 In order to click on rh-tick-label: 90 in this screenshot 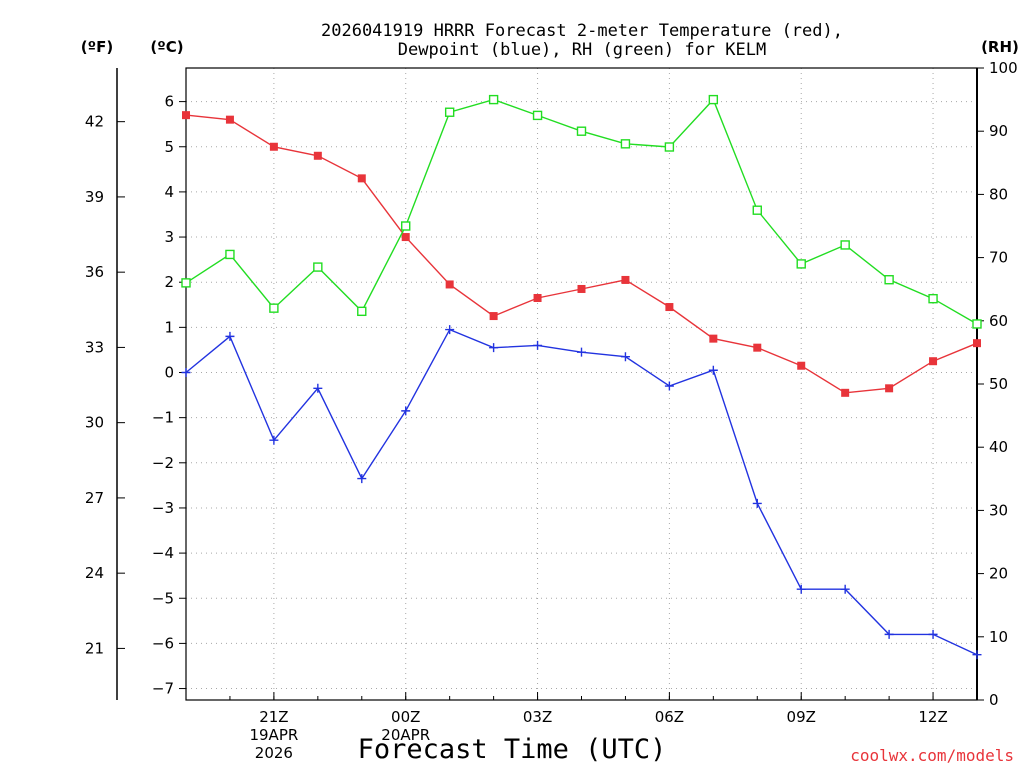, I will do `click(998, 131)`.